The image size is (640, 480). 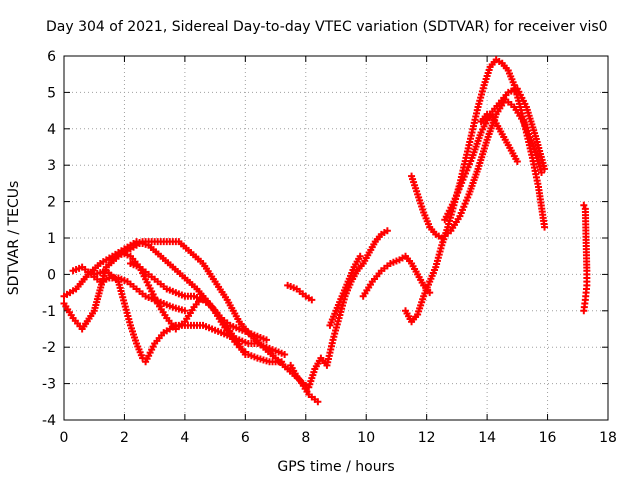 I want to click on y-tick-label: 3, so click(x=51, y=166).